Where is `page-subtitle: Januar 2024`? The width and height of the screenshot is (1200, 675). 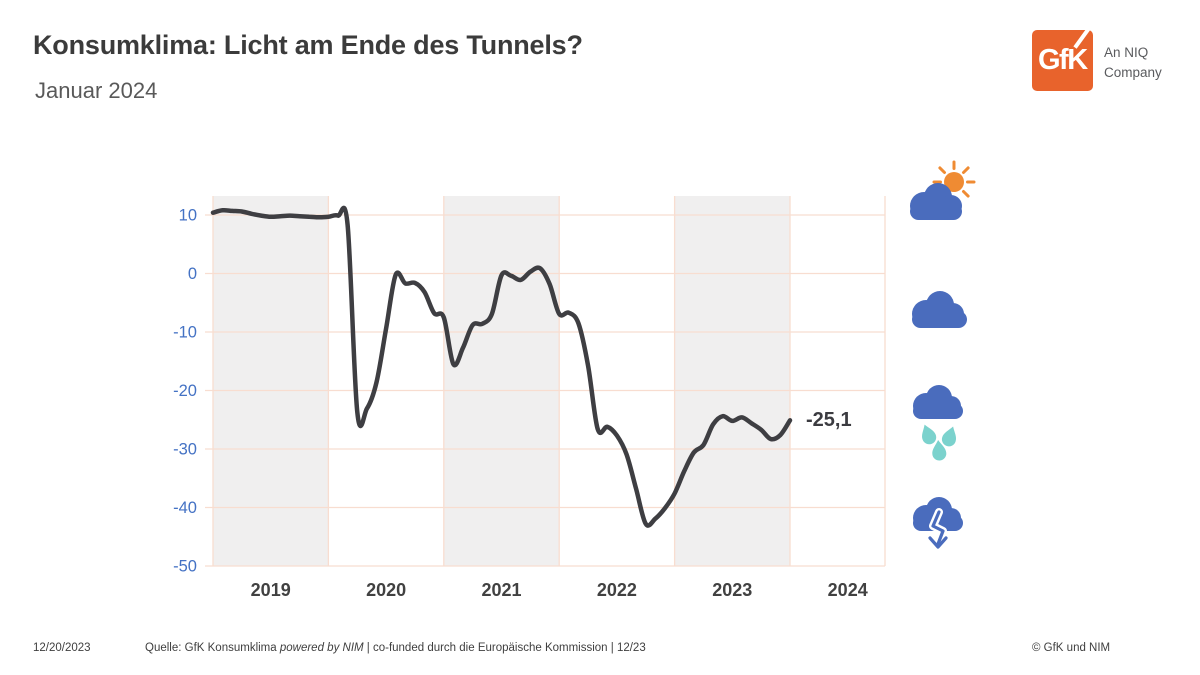 page-subtitle: Januar 2024 is located at coordinates (96, 90).